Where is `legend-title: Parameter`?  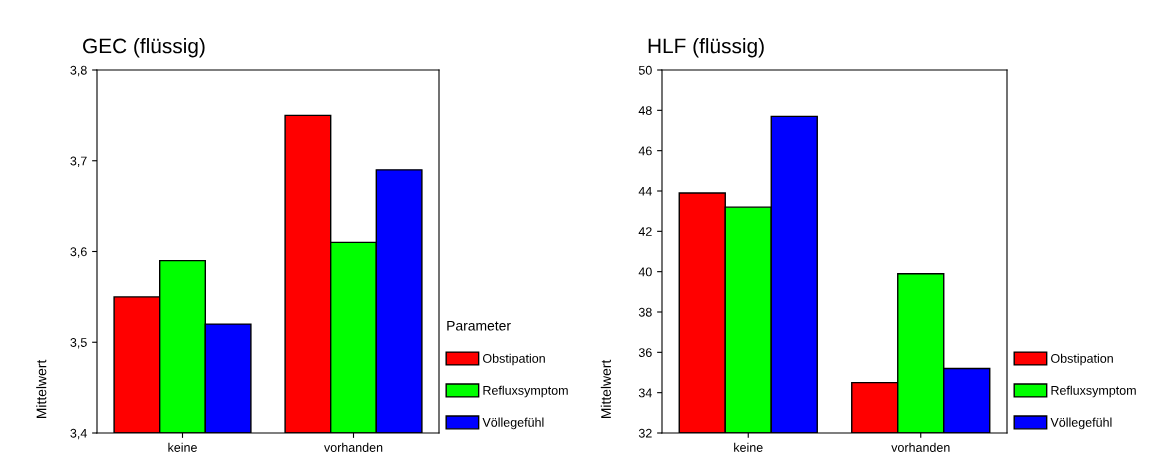
legend-title: Parameter is located at coordinates (479, 325).